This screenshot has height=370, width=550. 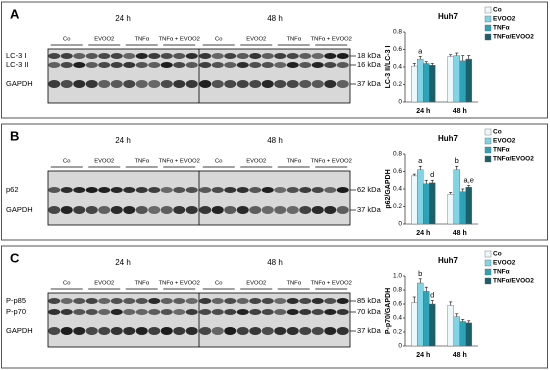 I want to click on time-label: 48 h, so click(x=275, y=18).